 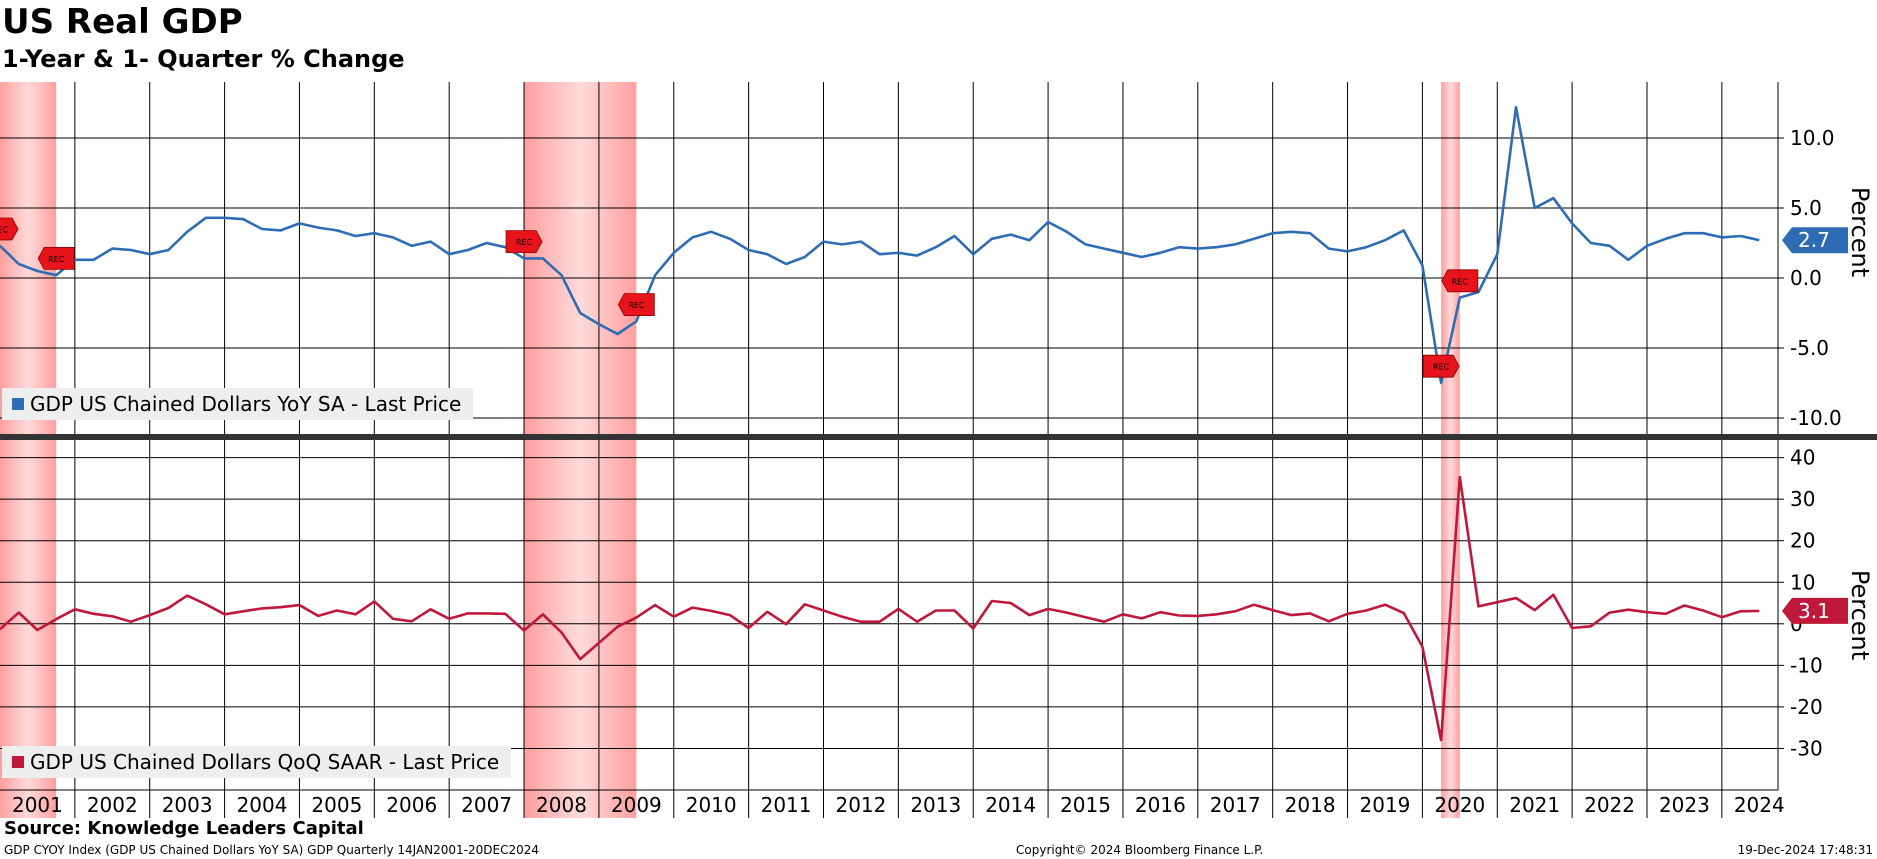 What do you see at coordinates (262, 805) in the screenshot?
I see `x-tick-label: 2004` at bounding box center [262, 805].